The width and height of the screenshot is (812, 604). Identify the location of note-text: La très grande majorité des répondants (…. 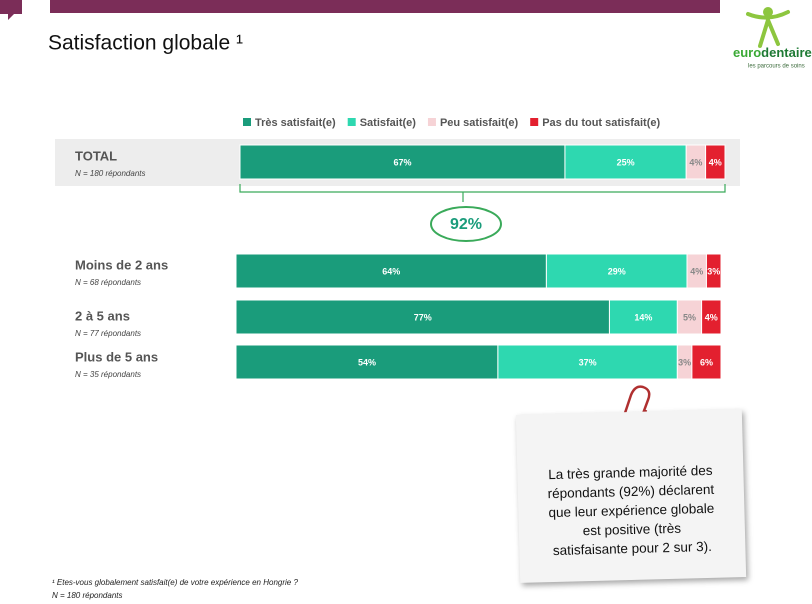
(631, 510).